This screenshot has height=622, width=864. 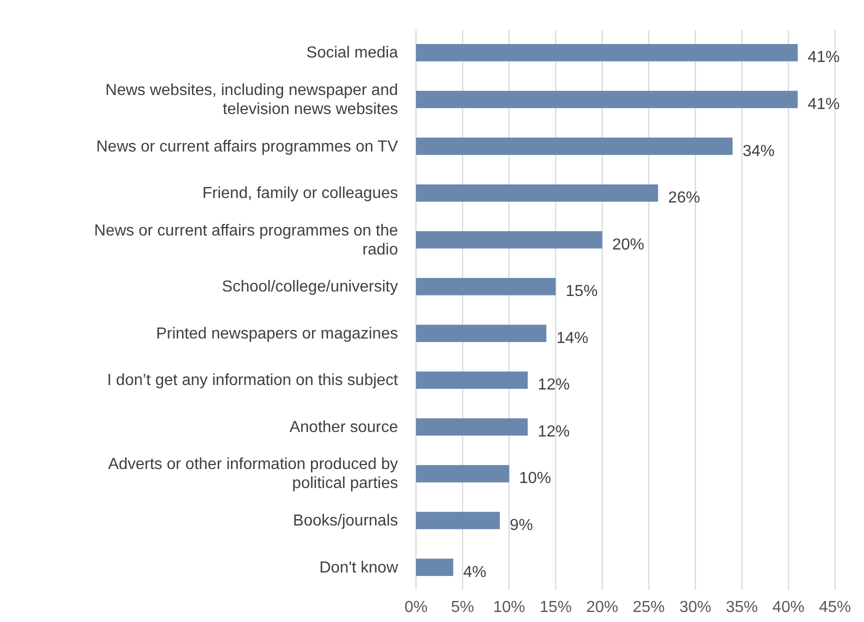 What do you see at coordinates (758, 151) in the screenshot?
I see `data-label: 34%` at bounding box center [758, 151].